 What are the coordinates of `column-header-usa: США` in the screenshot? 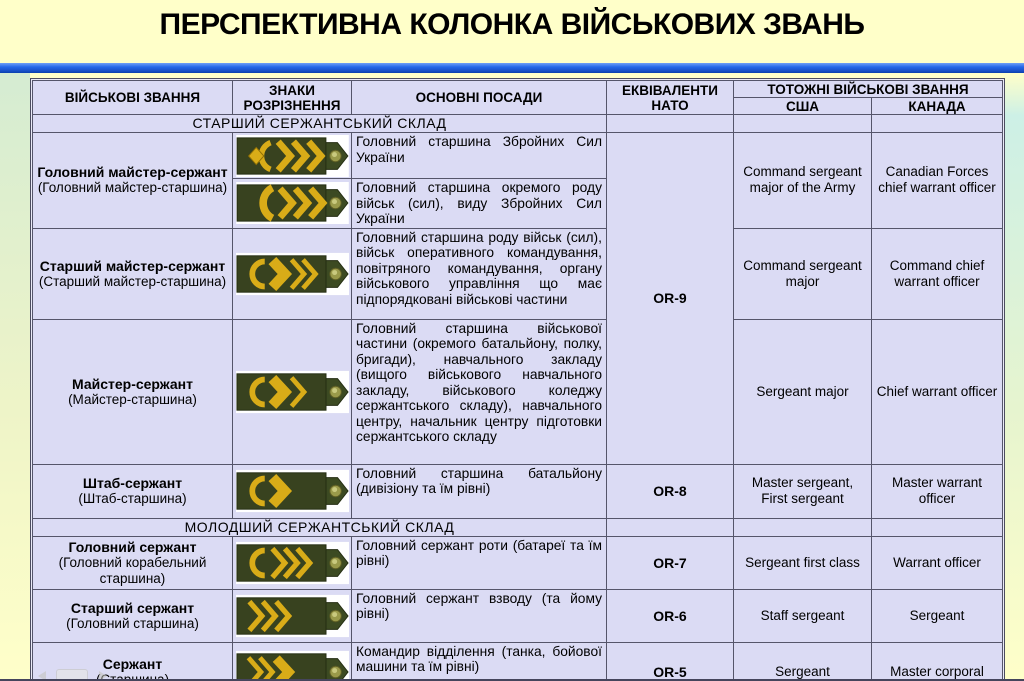 It's located at (802, 106).